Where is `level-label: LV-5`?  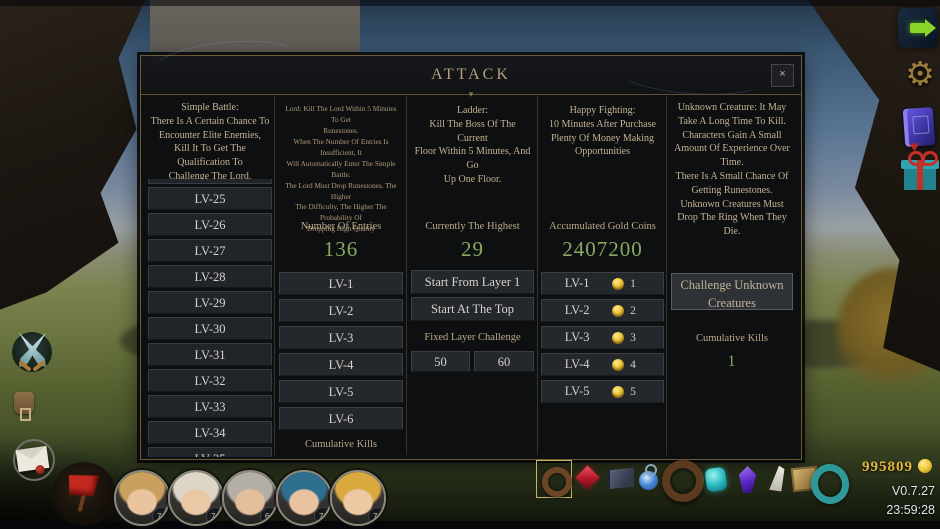
level-label: LV-5 is located at coordinates (577, 391).